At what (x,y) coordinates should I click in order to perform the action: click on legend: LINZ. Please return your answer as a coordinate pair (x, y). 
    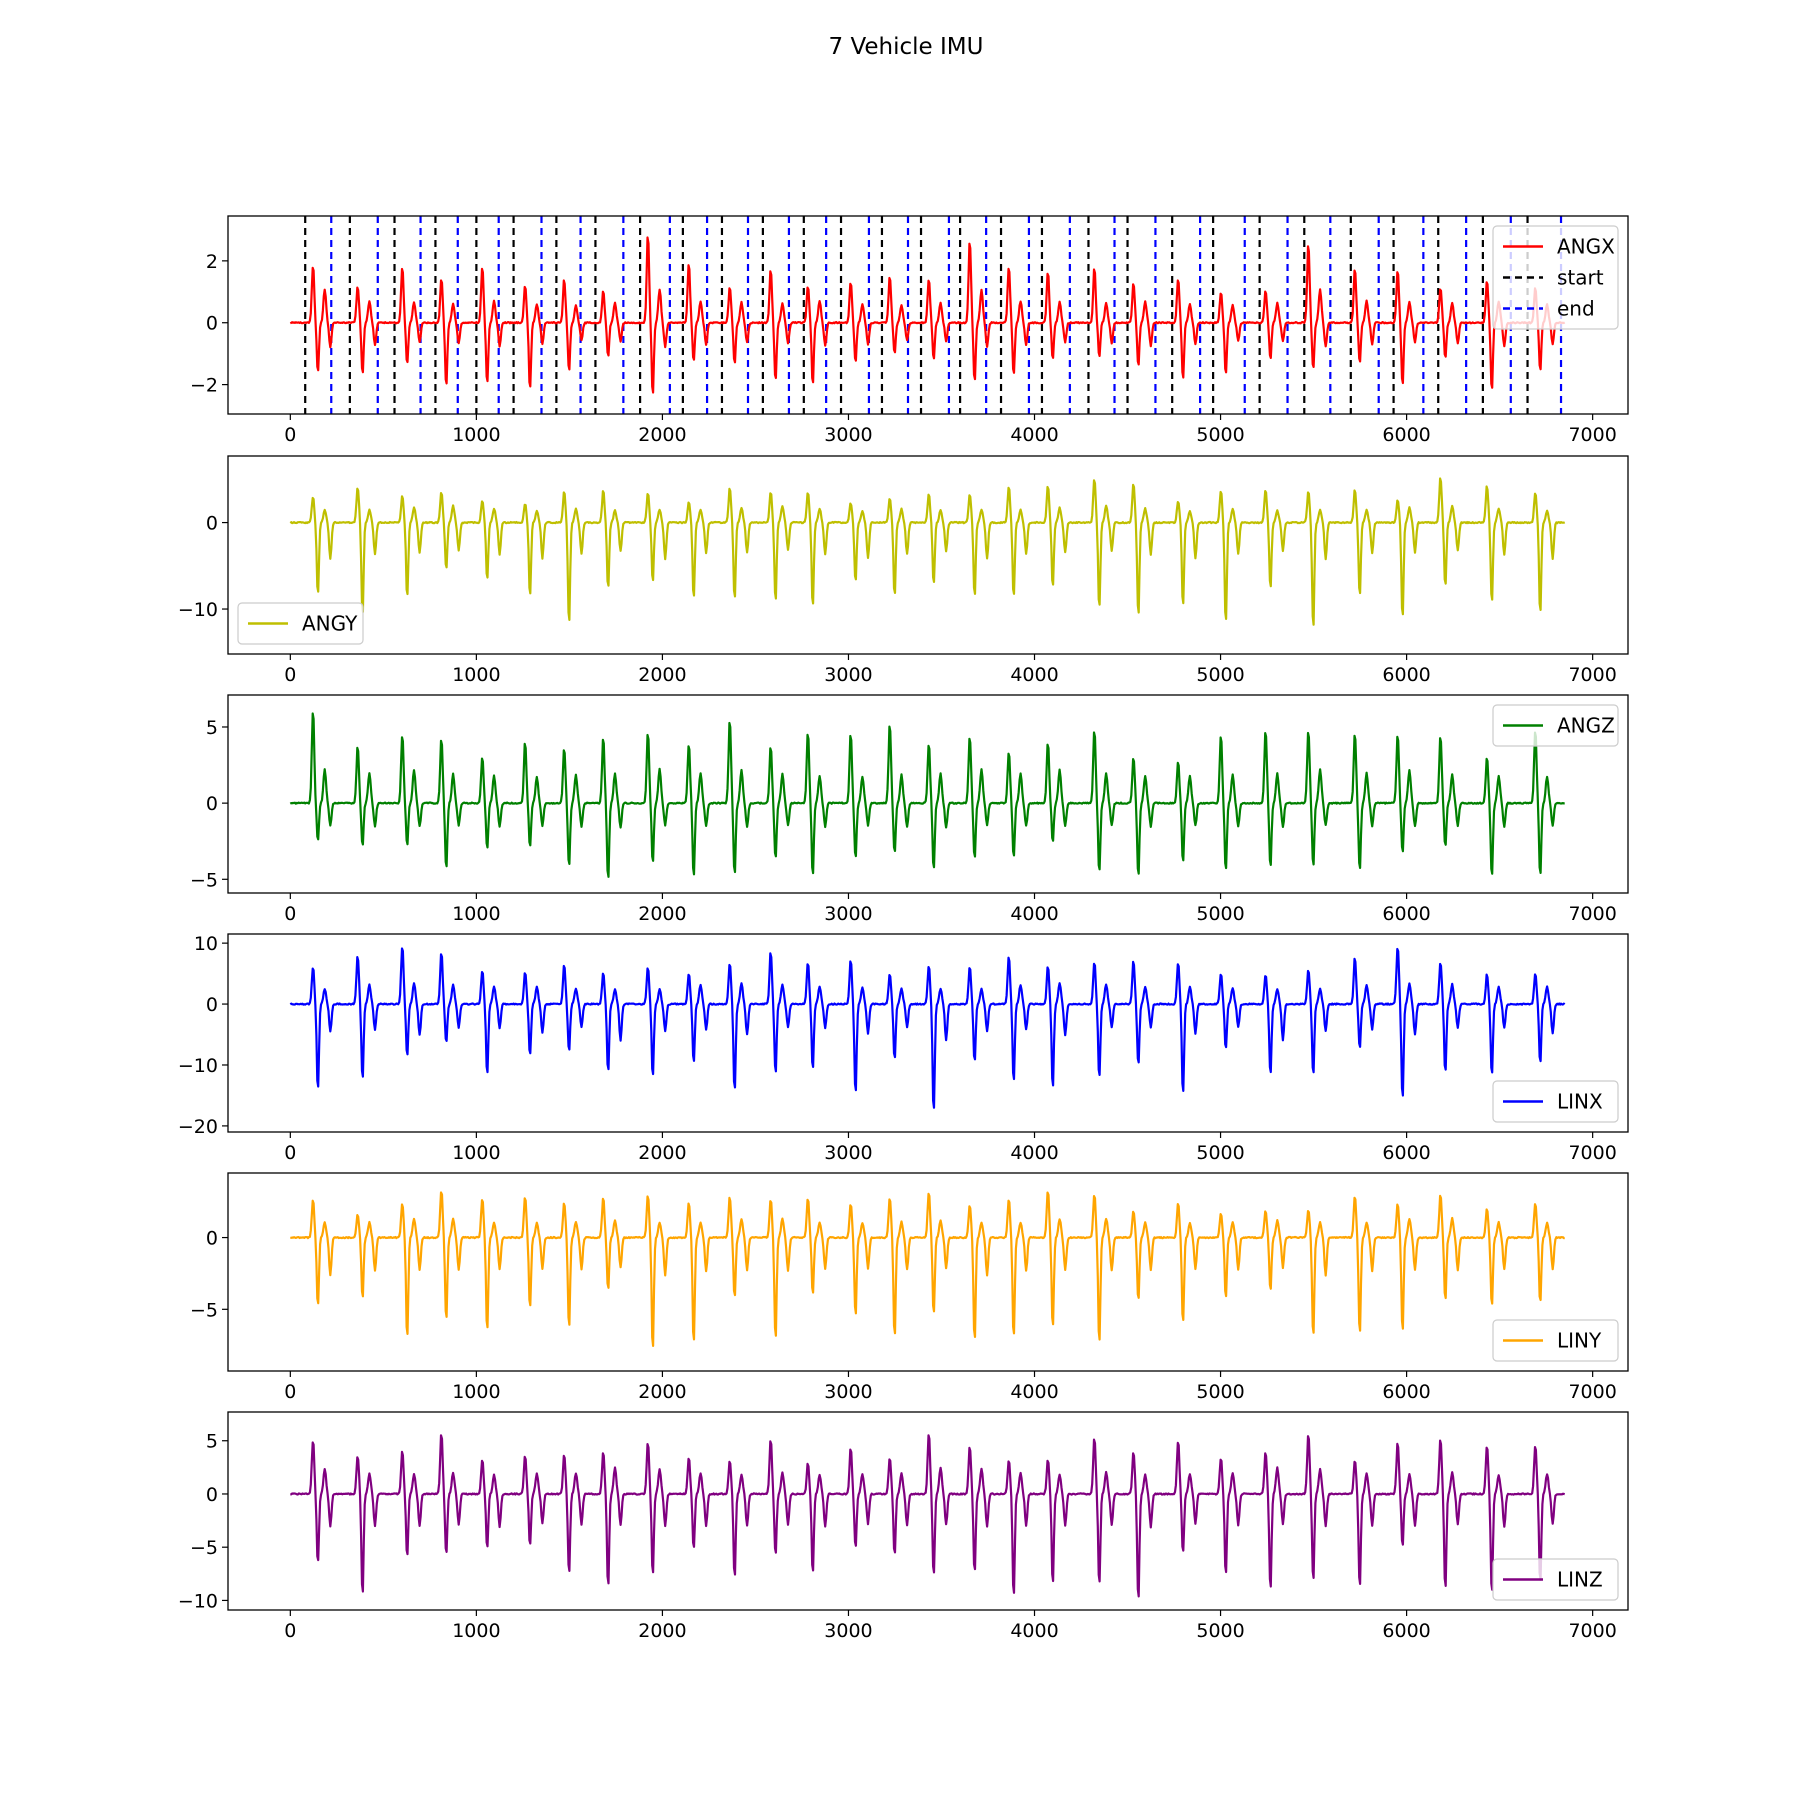
    Looking at the image, I should click on (1555, 1579).